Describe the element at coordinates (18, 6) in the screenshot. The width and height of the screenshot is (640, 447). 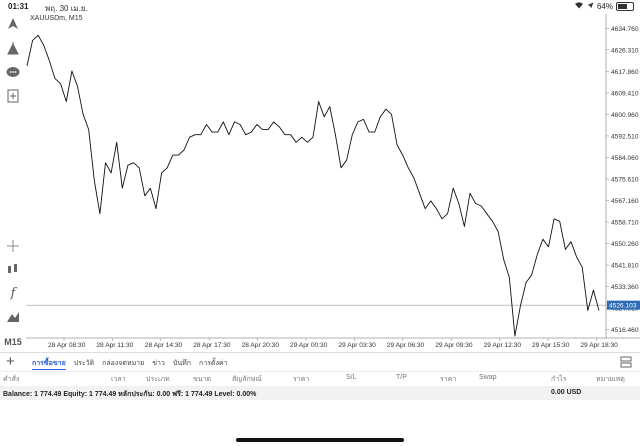
I see `status-time: 01:31` at that location.